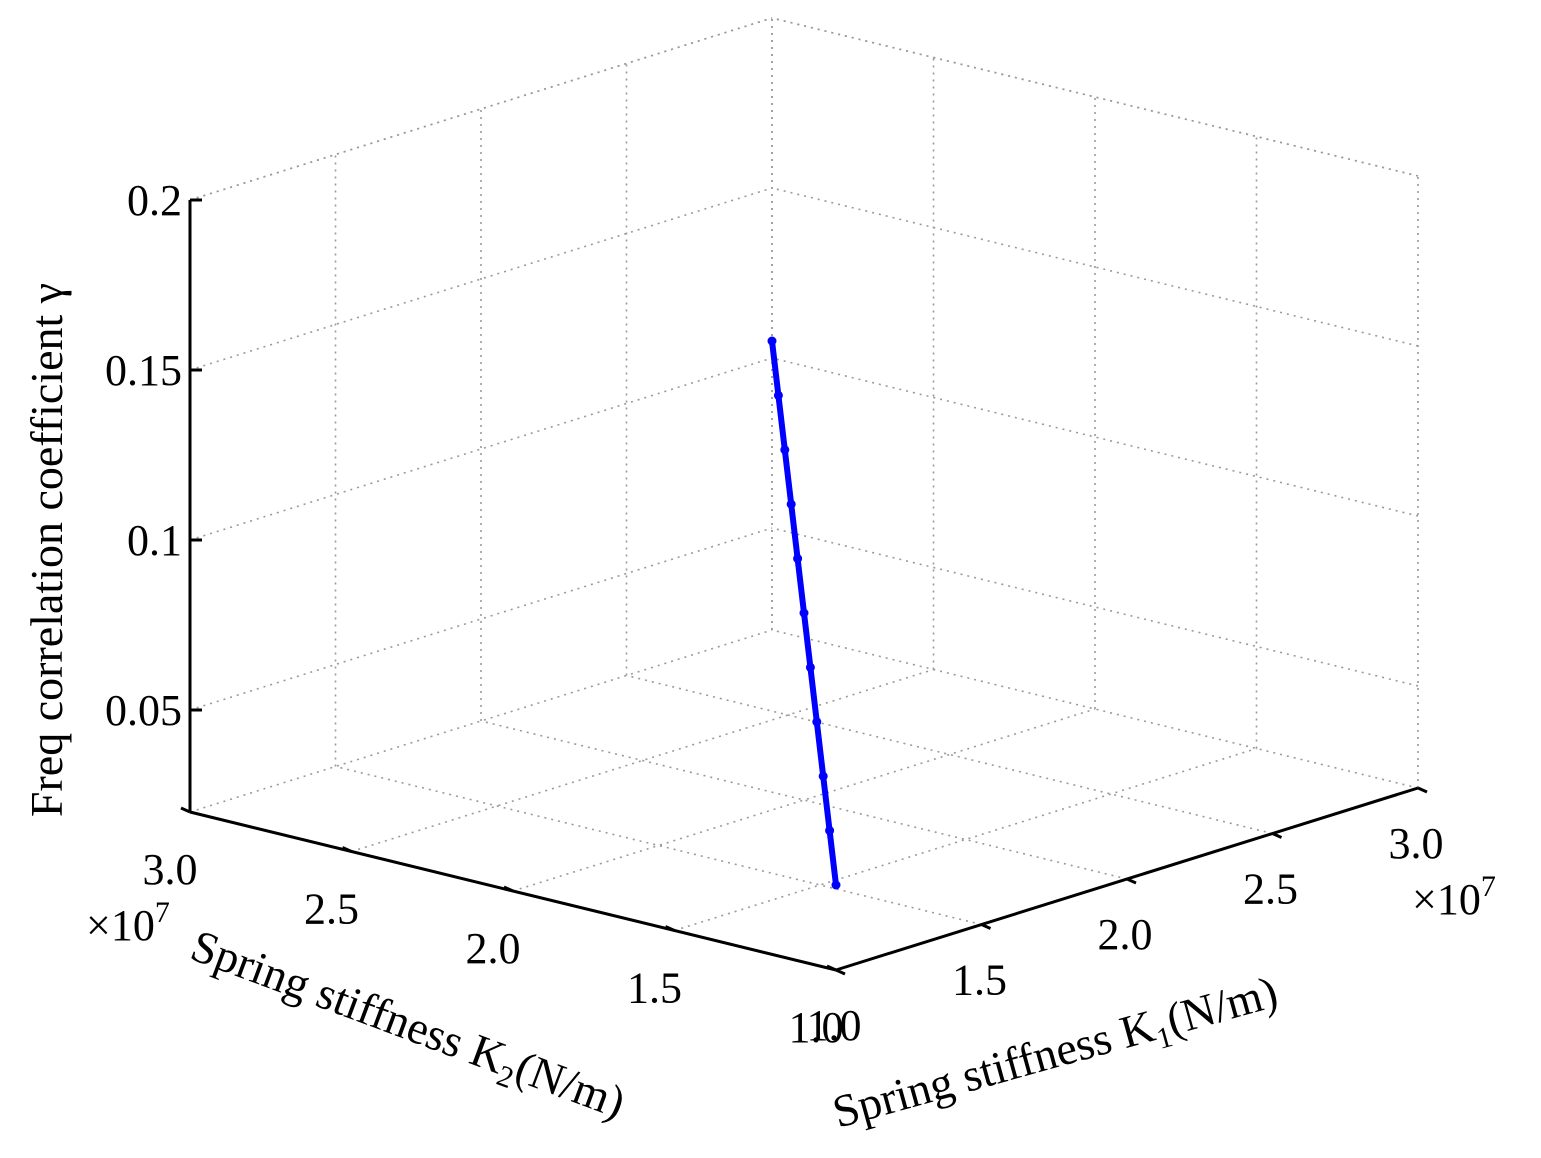 The width and height of the screenshot is (1541, 1158). Describe the element at coordinates (816, 1027) in the screenshot. I see `y-tick-label-0: 1.0` at that location.